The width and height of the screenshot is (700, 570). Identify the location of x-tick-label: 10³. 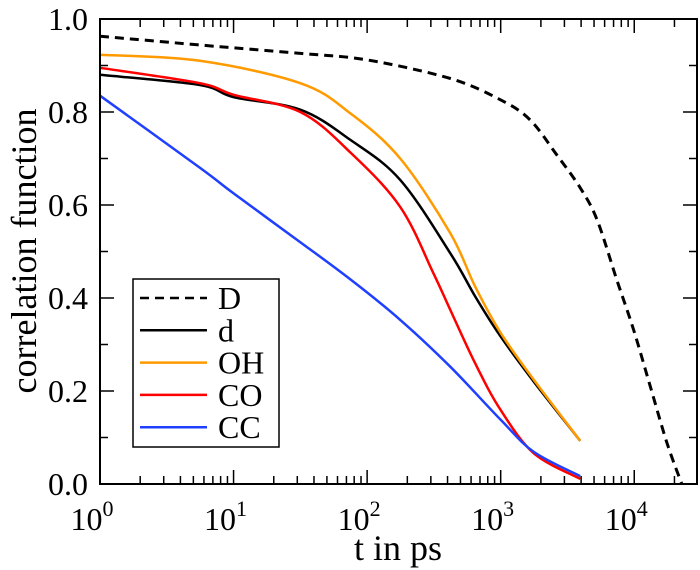
(492, 516).